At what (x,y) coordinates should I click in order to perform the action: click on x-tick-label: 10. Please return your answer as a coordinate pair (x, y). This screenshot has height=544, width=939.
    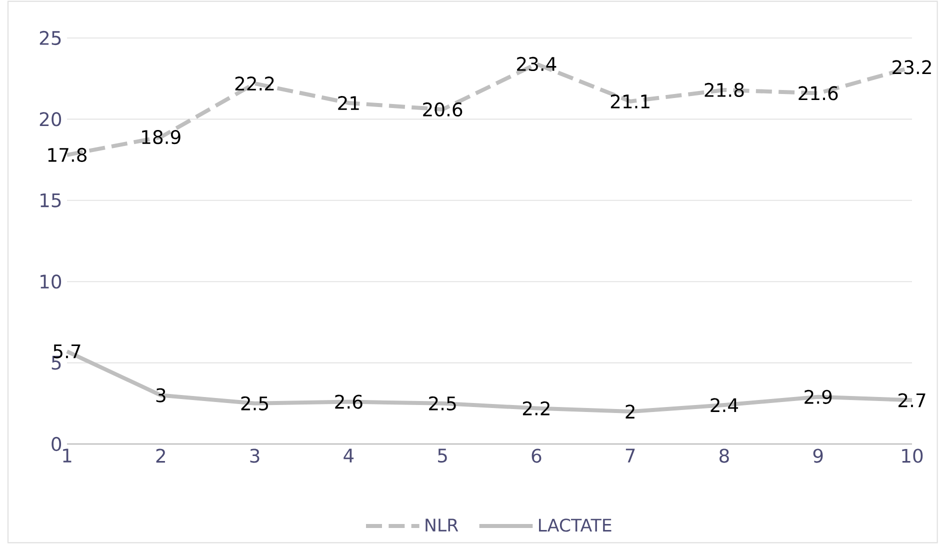
    Looking at the image, I should click on (912, 455).